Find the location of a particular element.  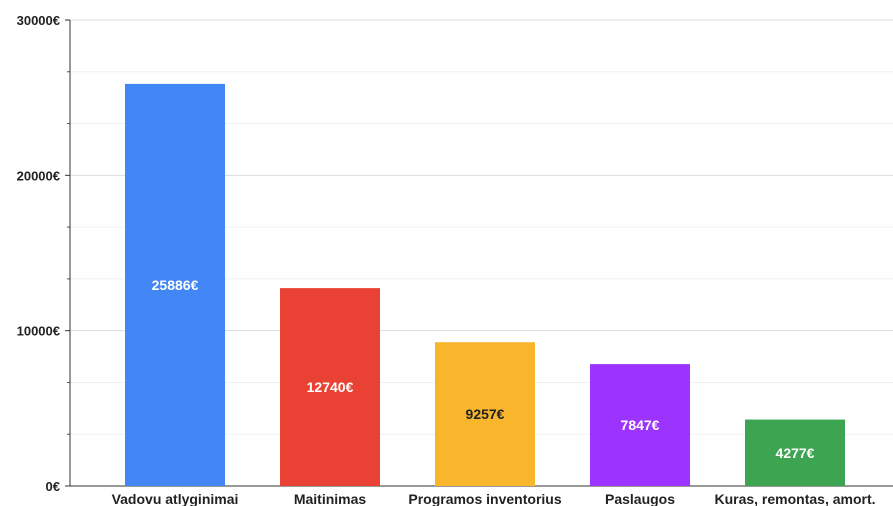

bar-data-label: 9257€ is located at coordinates (485, 414).